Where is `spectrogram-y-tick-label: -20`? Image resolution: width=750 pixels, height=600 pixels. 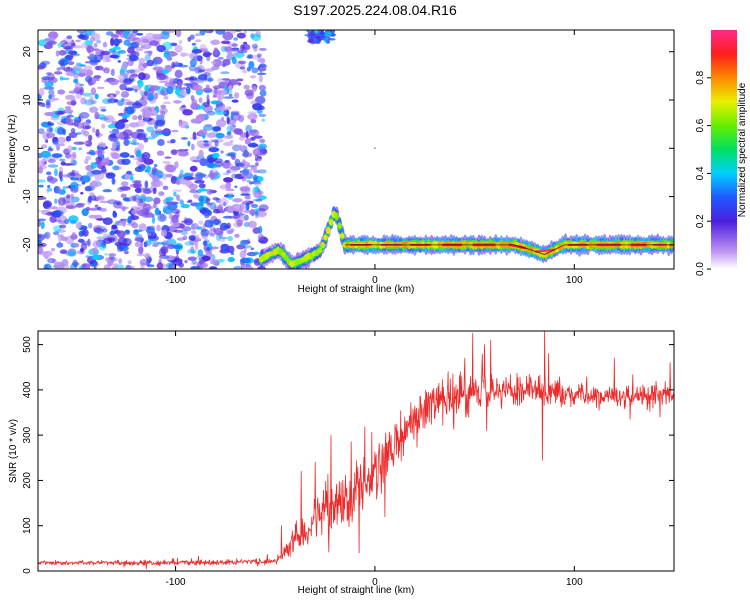 spectrogram-y-tick-label: -20 is located at coordinates (27, 244).